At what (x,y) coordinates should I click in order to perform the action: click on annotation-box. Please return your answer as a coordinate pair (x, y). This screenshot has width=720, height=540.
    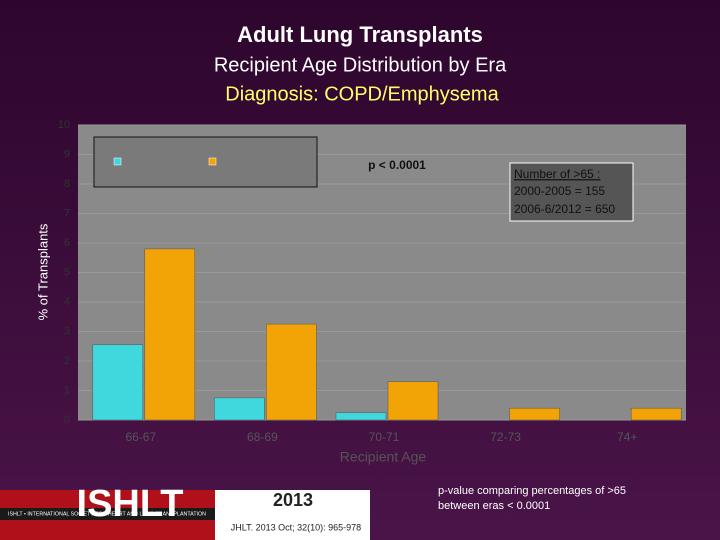
    Looking at the image, I should click on (571, 192).